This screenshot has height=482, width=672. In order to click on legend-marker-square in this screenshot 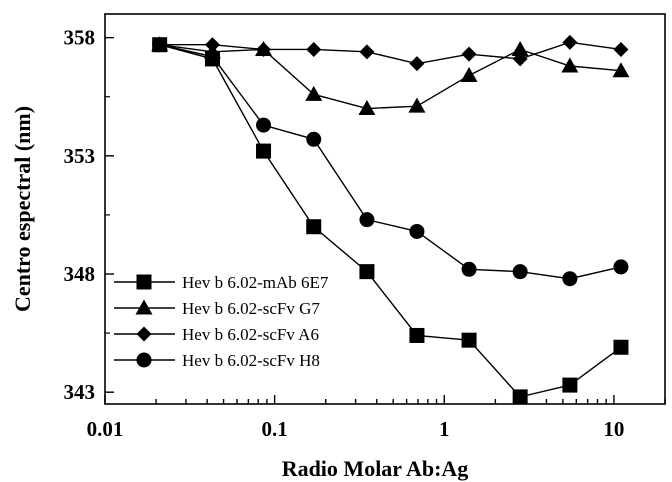, I will do `click(144, 282)`.